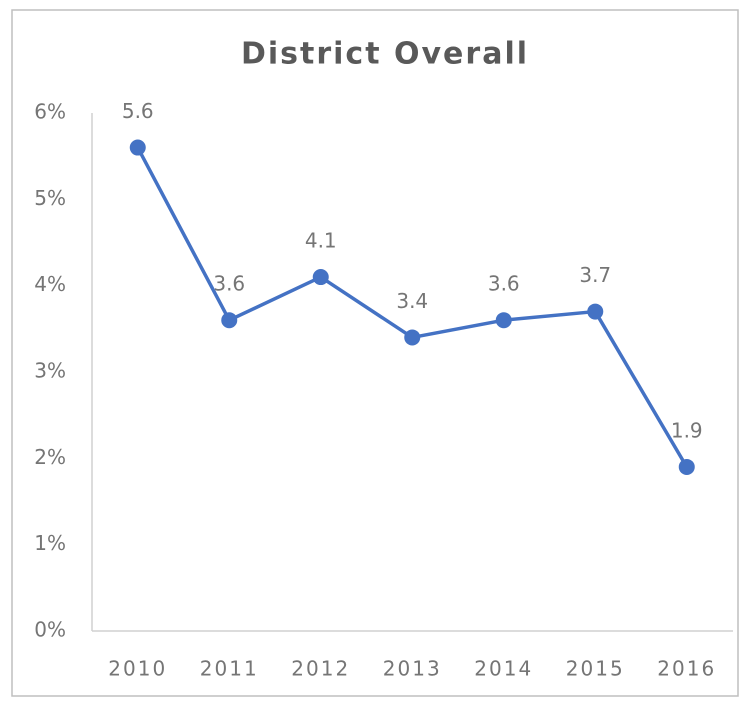  What do you see at coordinates (385, 54) in the screenshot?
I see `chart-title: District Overall` at bounding box center [385, 54].